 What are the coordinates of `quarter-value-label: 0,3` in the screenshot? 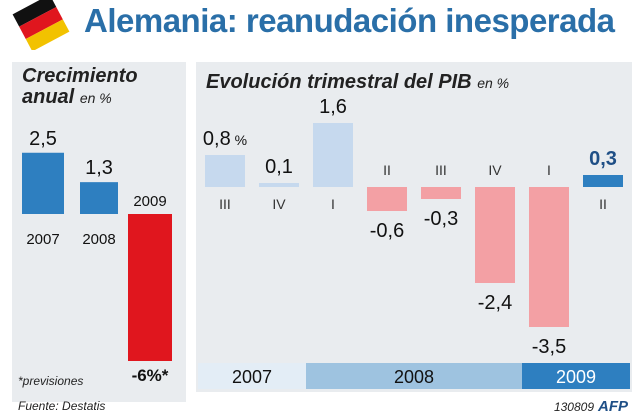 It's located at (603, 159).